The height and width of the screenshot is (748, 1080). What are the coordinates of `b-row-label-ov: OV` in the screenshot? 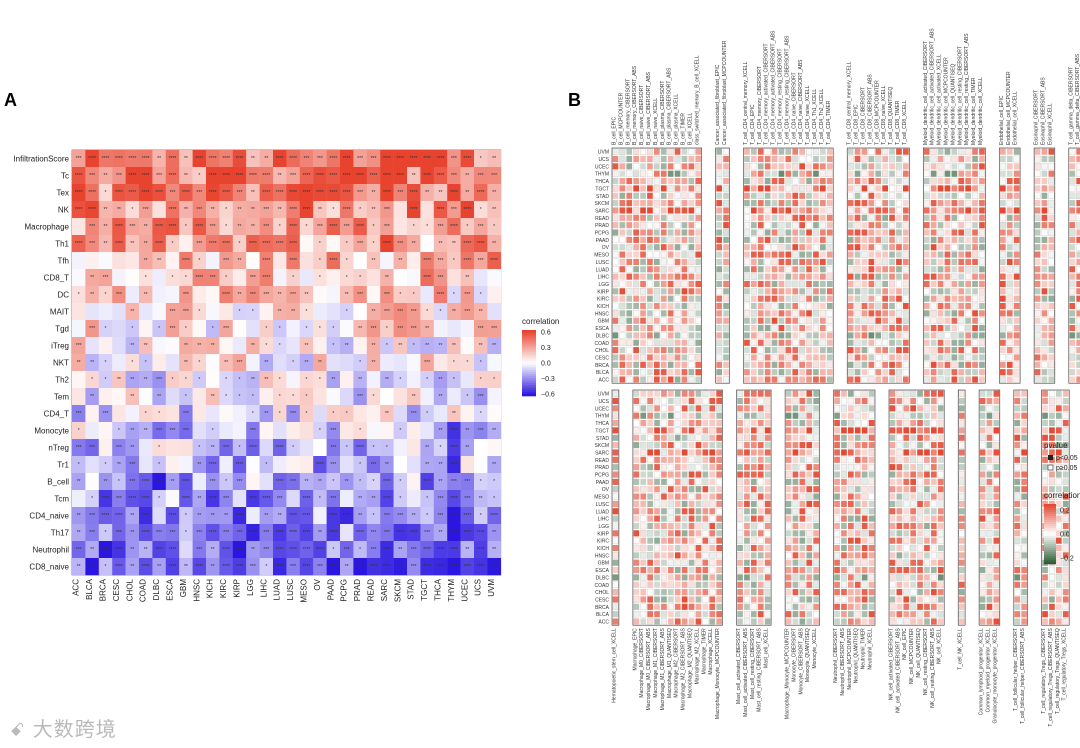 It's located at (606, 248).